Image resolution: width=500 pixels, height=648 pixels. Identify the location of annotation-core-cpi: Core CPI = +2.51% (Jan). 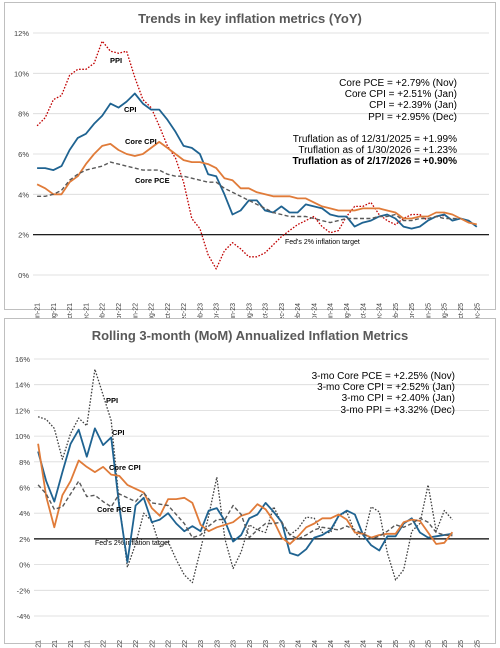
(400, 95).